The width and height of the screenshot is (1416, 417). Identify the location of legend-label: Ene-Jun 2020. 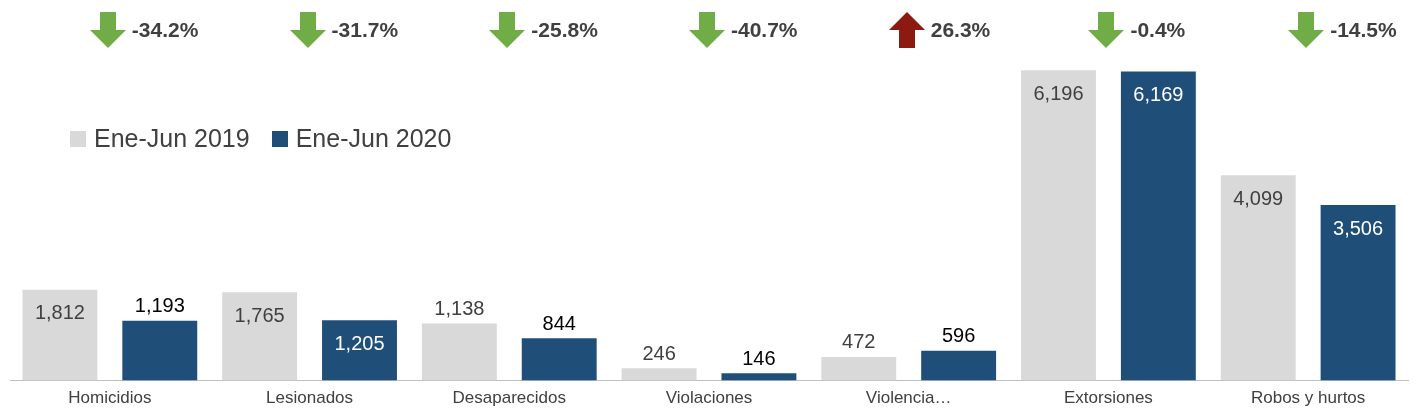
(373, 138).